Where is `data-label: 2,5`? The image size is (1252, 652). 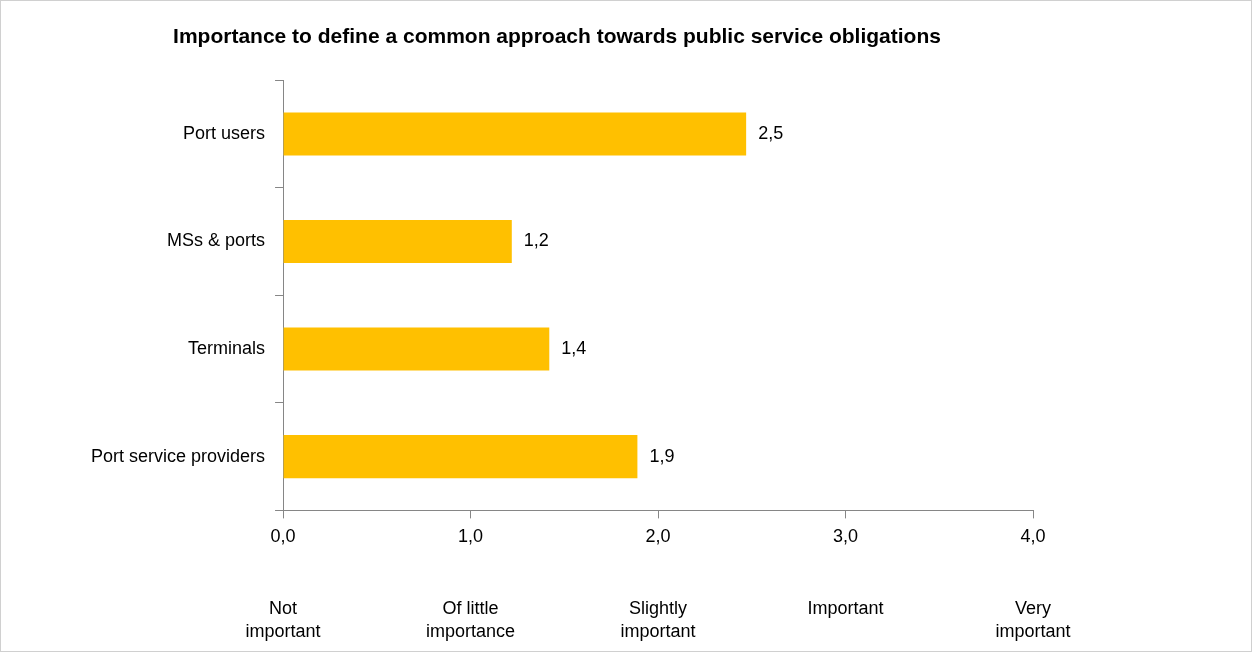 data-label: 2,5 is located at coordinates (771, 132).